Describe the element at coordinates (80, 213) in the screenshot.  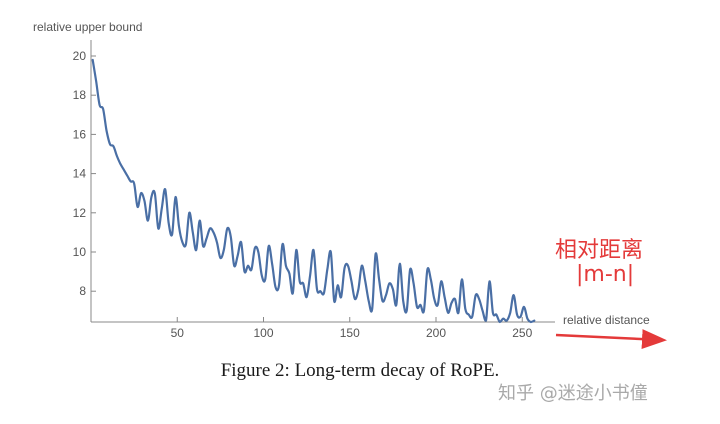
I see `y-tick-label: 12` at that location.